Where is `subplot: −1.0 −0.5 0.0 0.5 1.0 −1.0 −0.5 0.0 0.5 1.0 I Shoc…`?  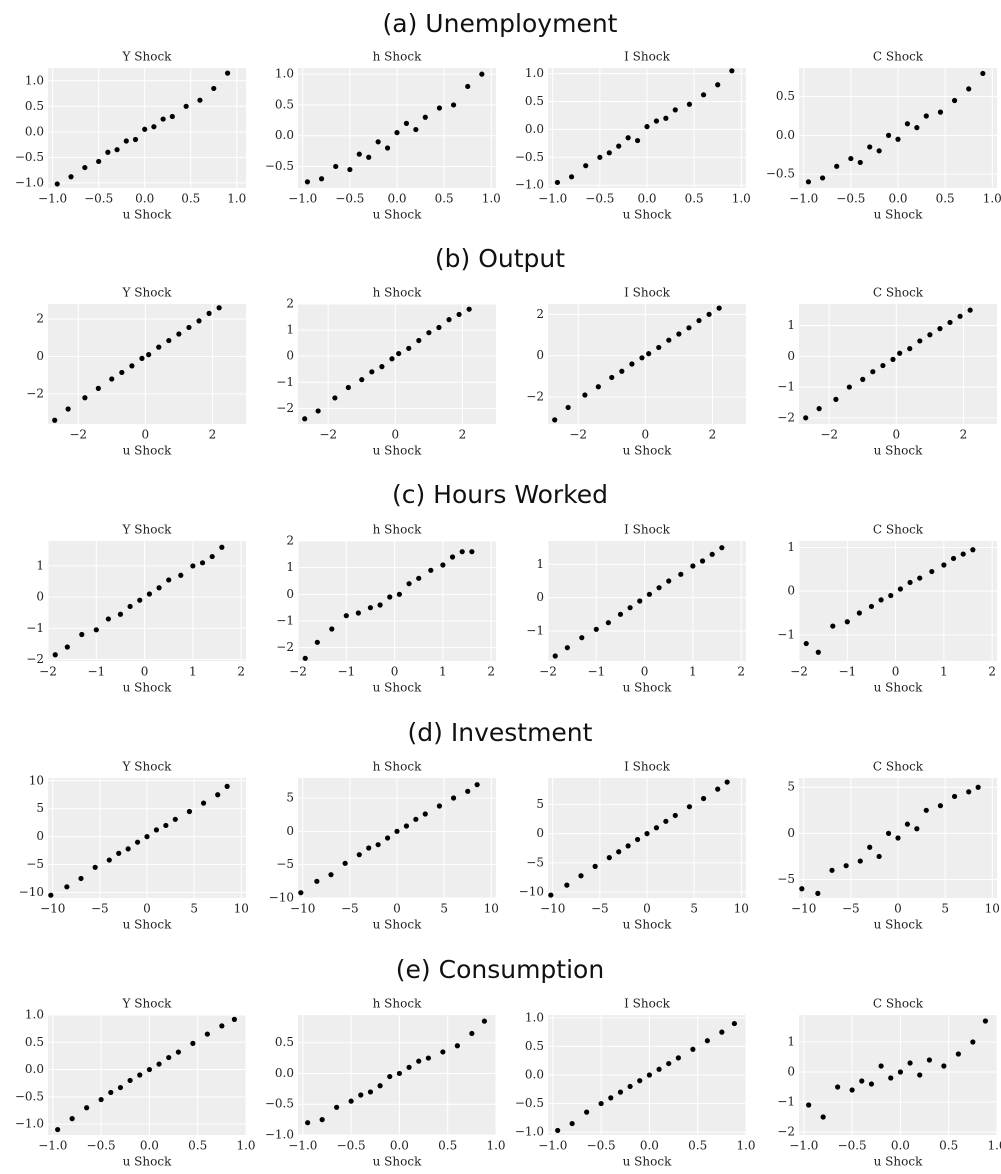
subplot: −1.0 −0.5 0.0 0.5 1.0 −1.0 −0.5 0.0 0.5 1.0 I Shoc… is located at coordinates (635, 1083).